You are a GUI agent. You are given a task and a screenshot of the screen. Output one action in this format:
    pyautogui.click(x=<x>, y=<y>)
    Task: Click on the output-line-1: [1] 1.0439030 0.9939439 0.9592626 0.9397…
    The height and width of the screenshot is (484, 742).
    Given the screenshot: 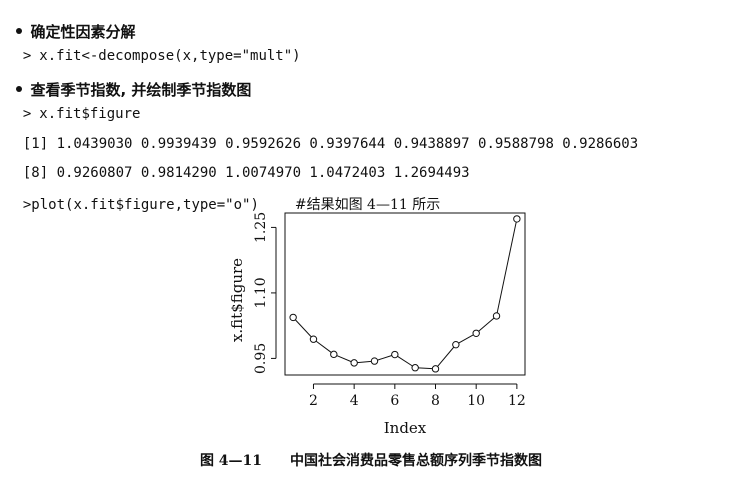 What is the action you would take?
    pyautogui.click(x=322, y=136)
    